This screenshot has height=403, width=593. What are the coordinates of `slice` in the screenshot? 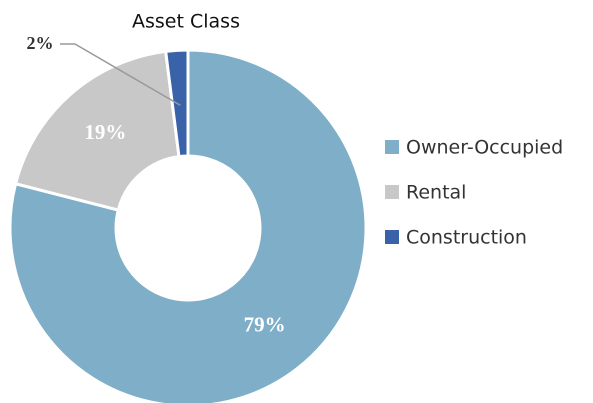 It's located at (97, 130).